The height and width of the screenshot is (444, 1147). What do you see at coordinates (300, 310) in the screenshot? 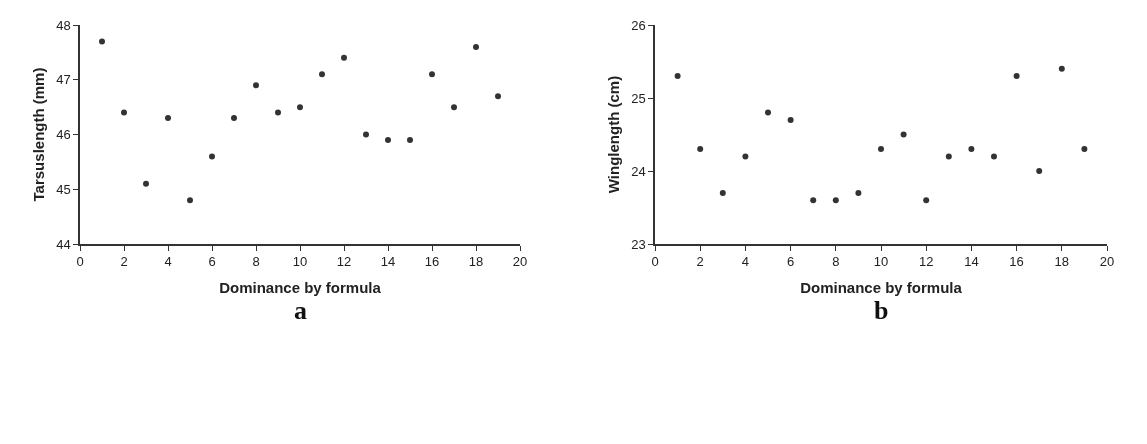
I see `text: a` at bounding box center [300, 310].